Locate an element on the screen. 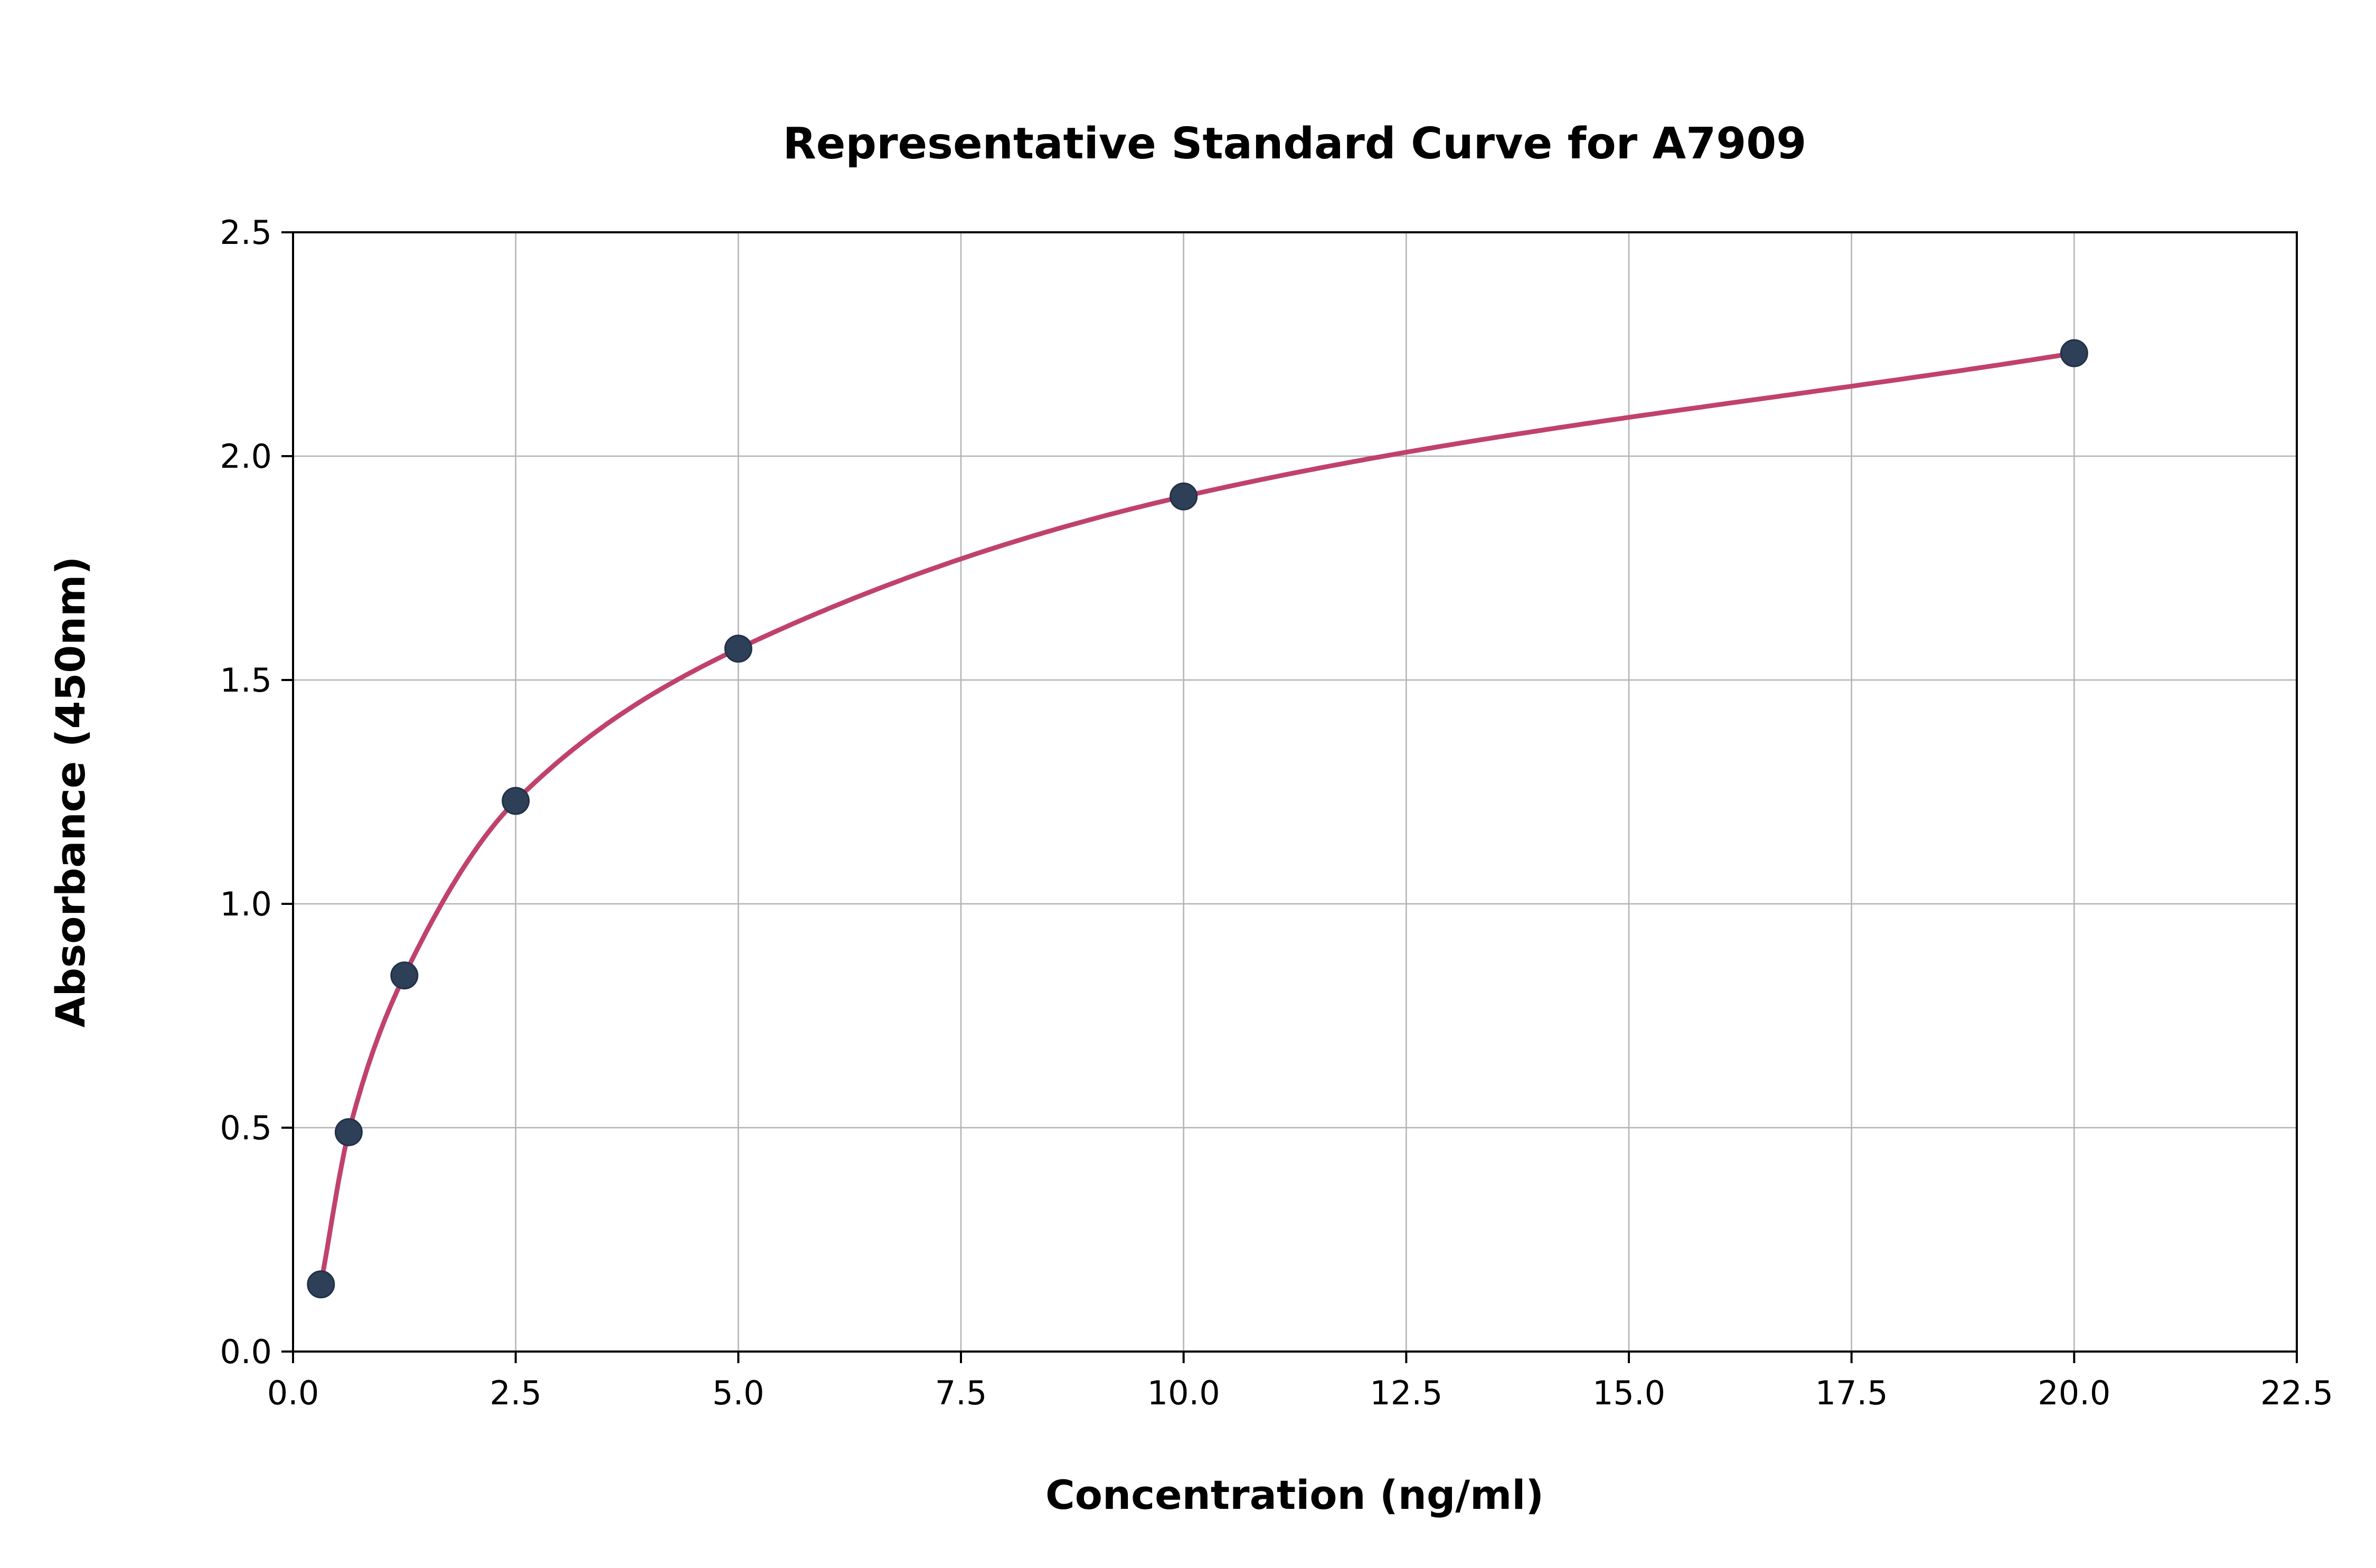  y-tick-label: 2.0 is located at coordinates (246, 456).